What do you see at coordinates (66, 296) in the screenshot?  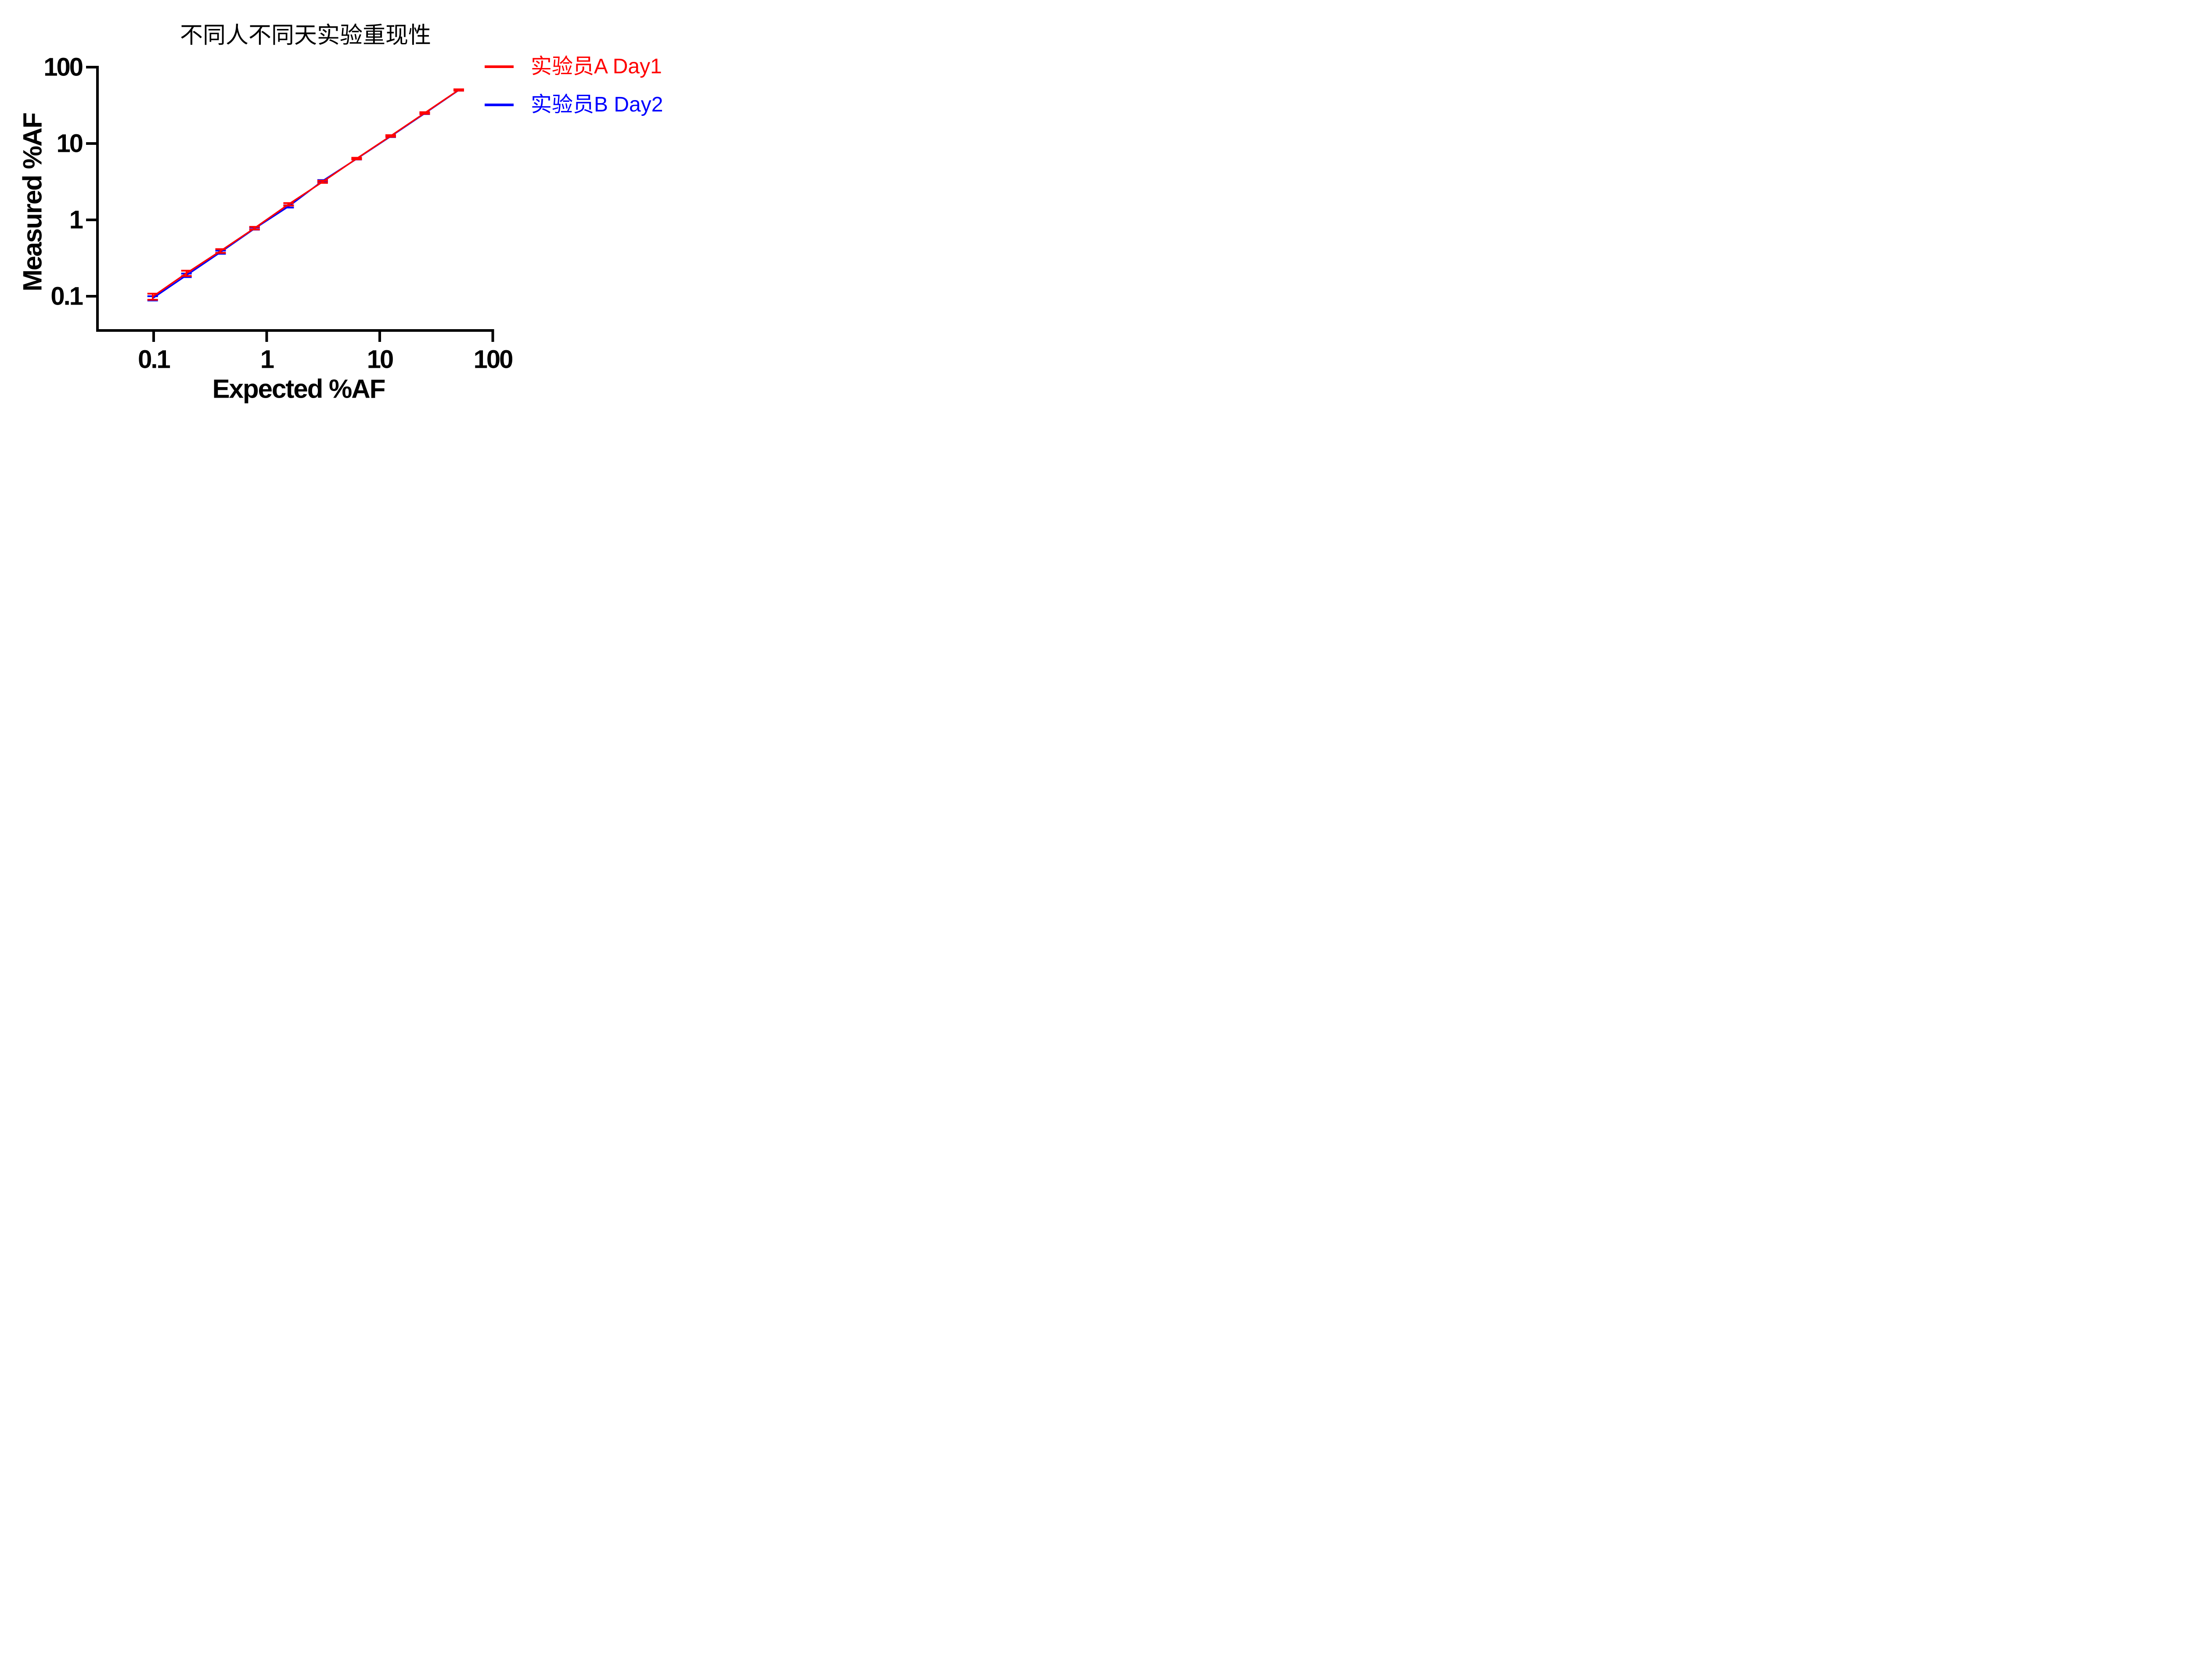 I see `y-tick-label-0.1: 0.1` at bounding box center [66, 296].